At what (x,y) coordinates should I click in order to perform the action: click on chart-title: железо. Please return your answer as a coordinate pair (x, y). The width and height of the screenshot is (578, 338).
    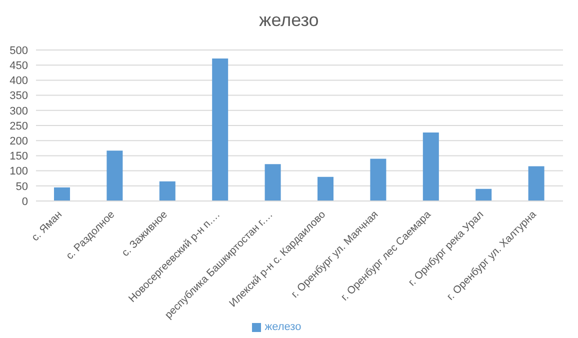
    Looking at the image, I should click on (289, 20).